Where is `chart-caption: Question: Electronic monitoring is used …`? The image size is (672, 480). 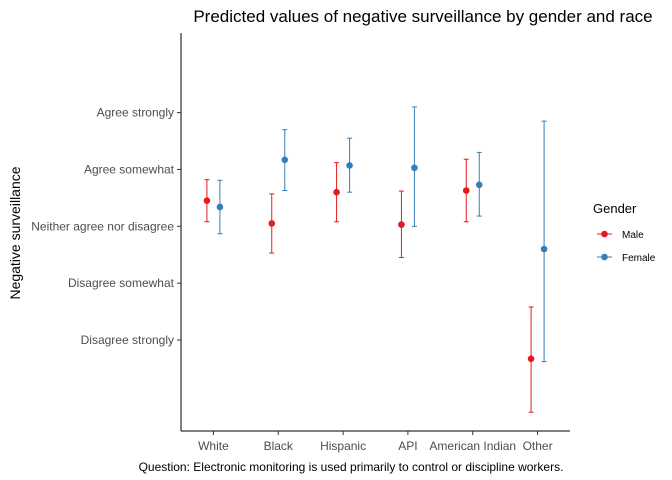
chart-caption: Question: Electronic monitoring is used … is located at coordinates (351, 467).